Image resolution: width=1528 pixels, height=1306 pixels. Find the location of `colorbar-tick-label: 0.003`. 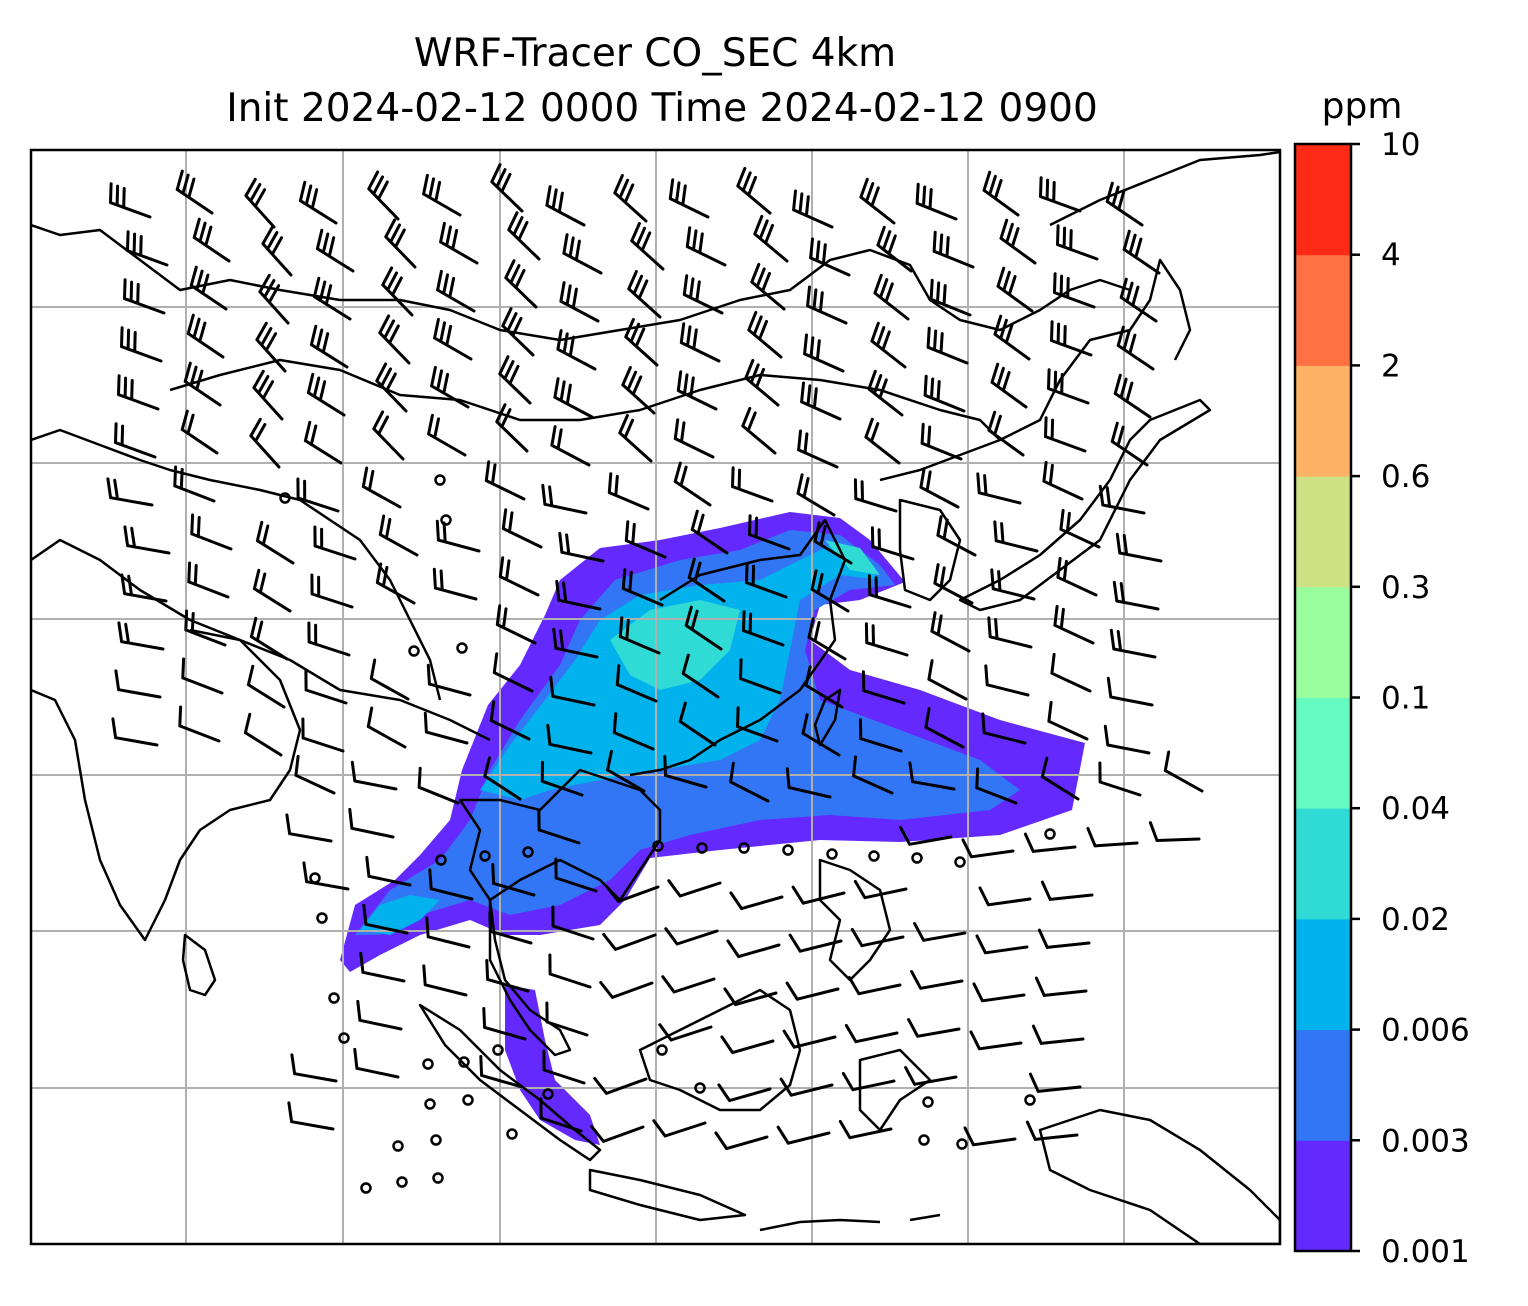

colorbar-tick-label: 0.003 is located at coordinates (1425, 1141).